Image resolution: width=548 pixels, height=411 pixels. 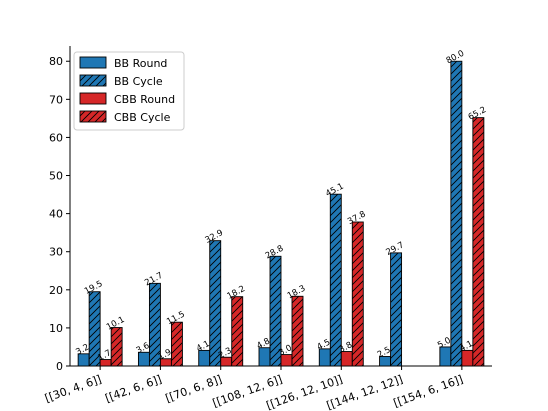 I want to click on y-tick-label: 50, so click(x=56, y=176).